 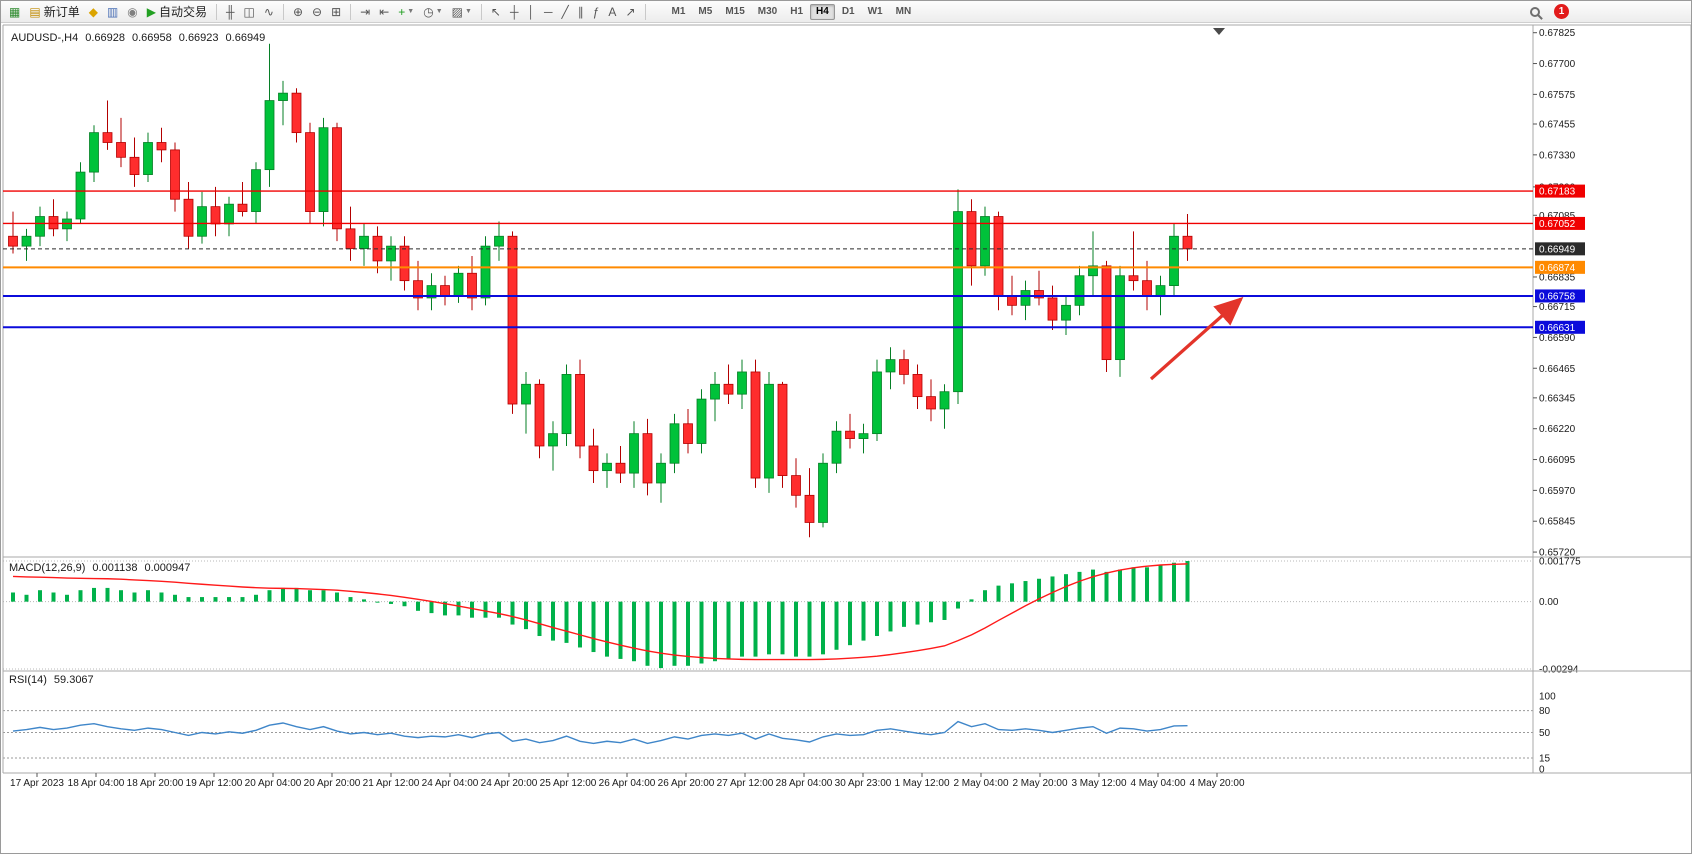 I want to click on auto-scroll-button: ⇥, so click(x=365, y=12).